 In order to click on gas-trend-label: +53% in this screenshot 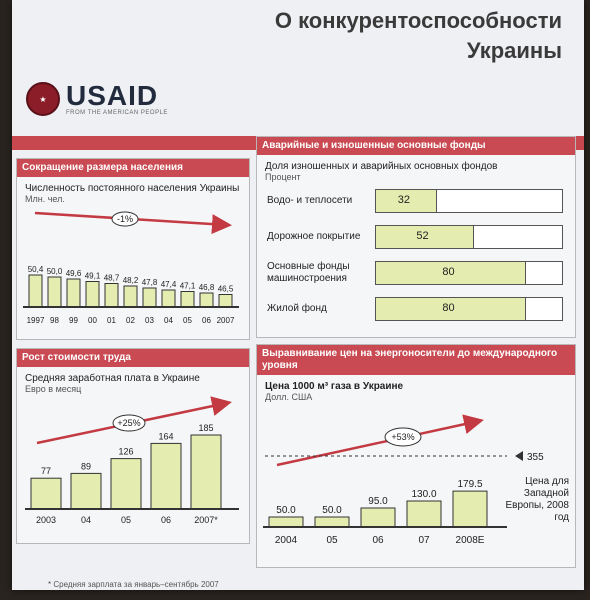, I will do `click(402, 437)`.